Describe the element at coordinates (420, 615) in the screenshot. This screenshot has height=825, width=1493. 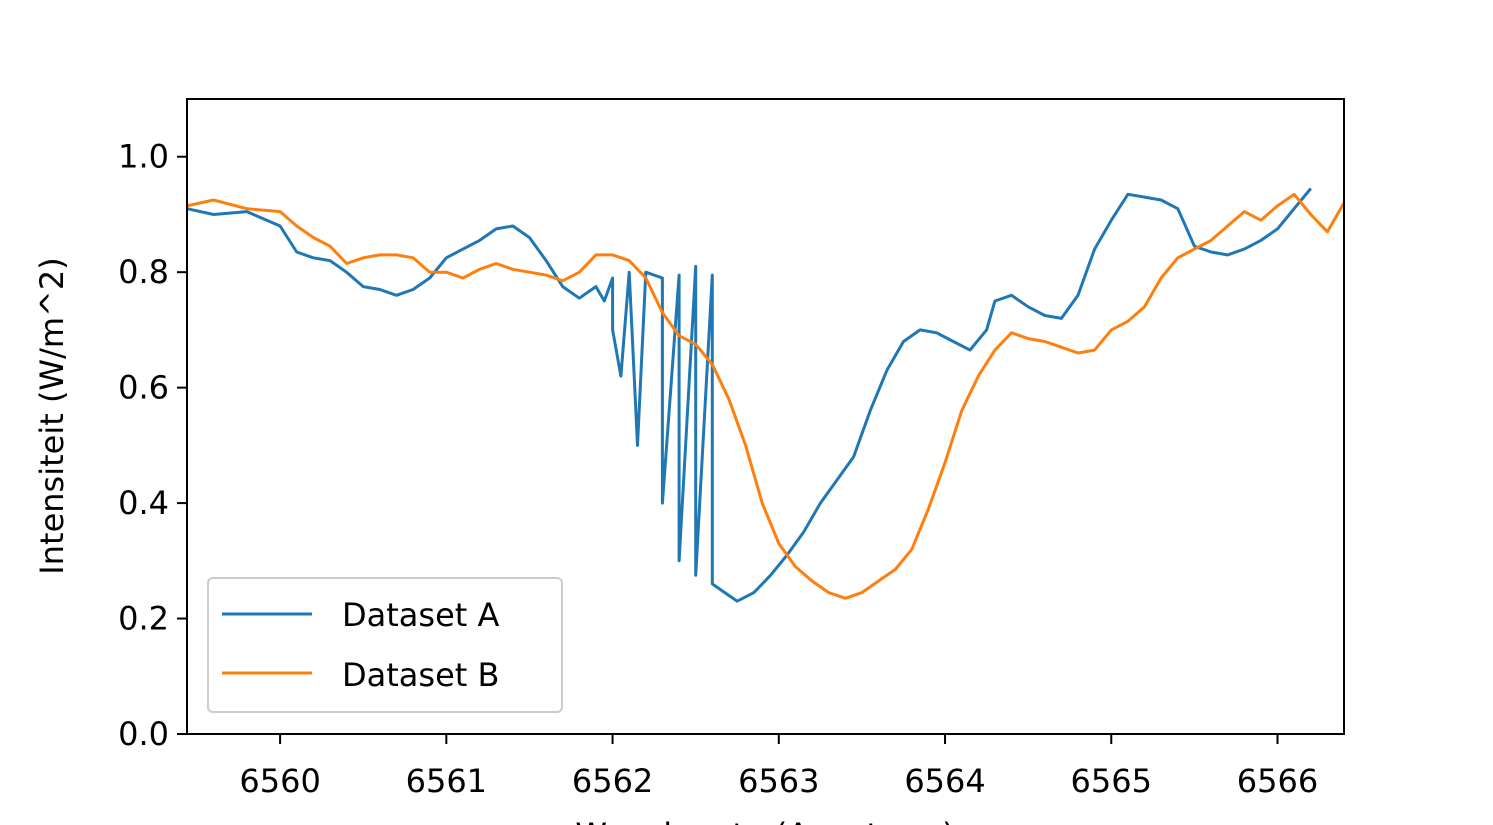
I see `legend-label-dataset-a: Dataset A` at that location.